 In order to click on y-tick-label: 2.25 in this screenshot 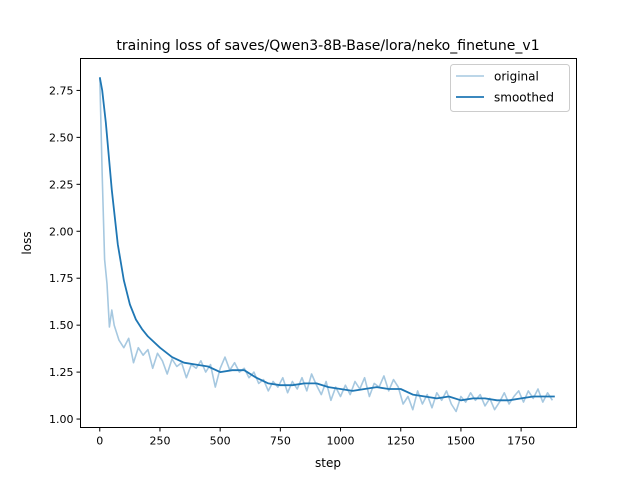, I will do `click(61, 184)`.